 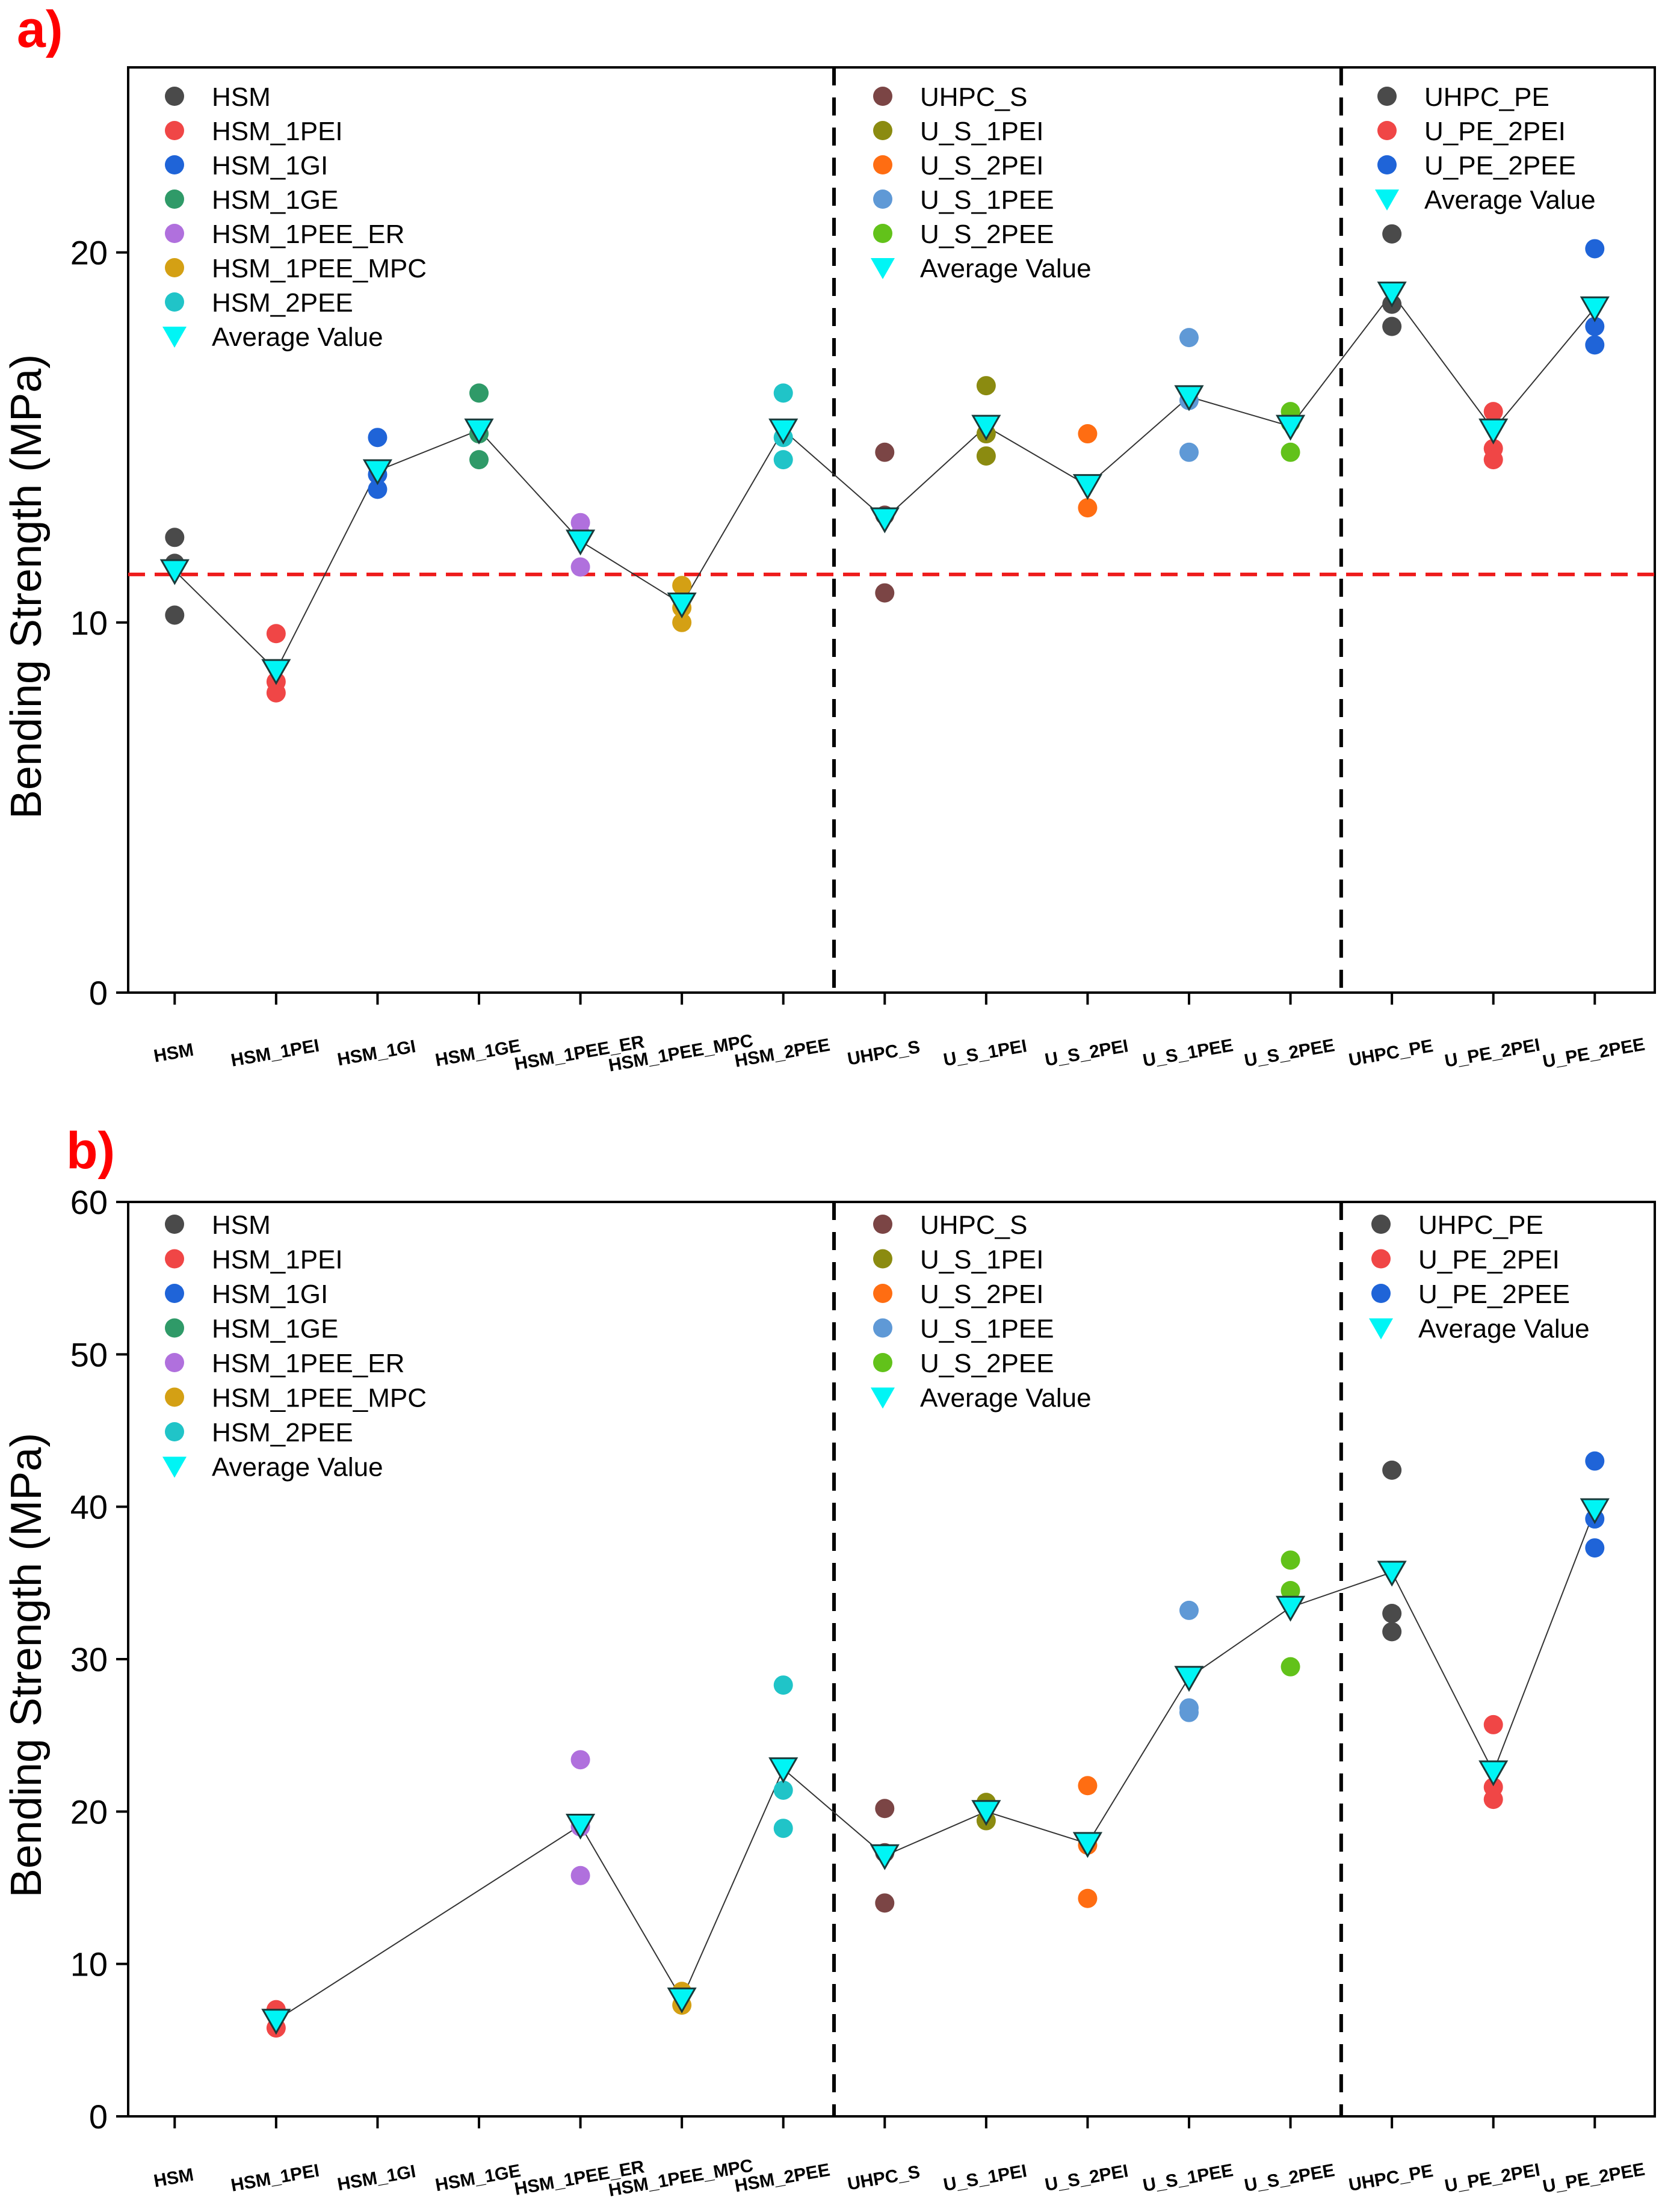 What do you see at coordinates (319, 268) in the screenshot?
I see `panel-a-legend-0-label-hsm-1pee-mpc: HSM_1PEE_MPC` at bounding box center [319, 268].